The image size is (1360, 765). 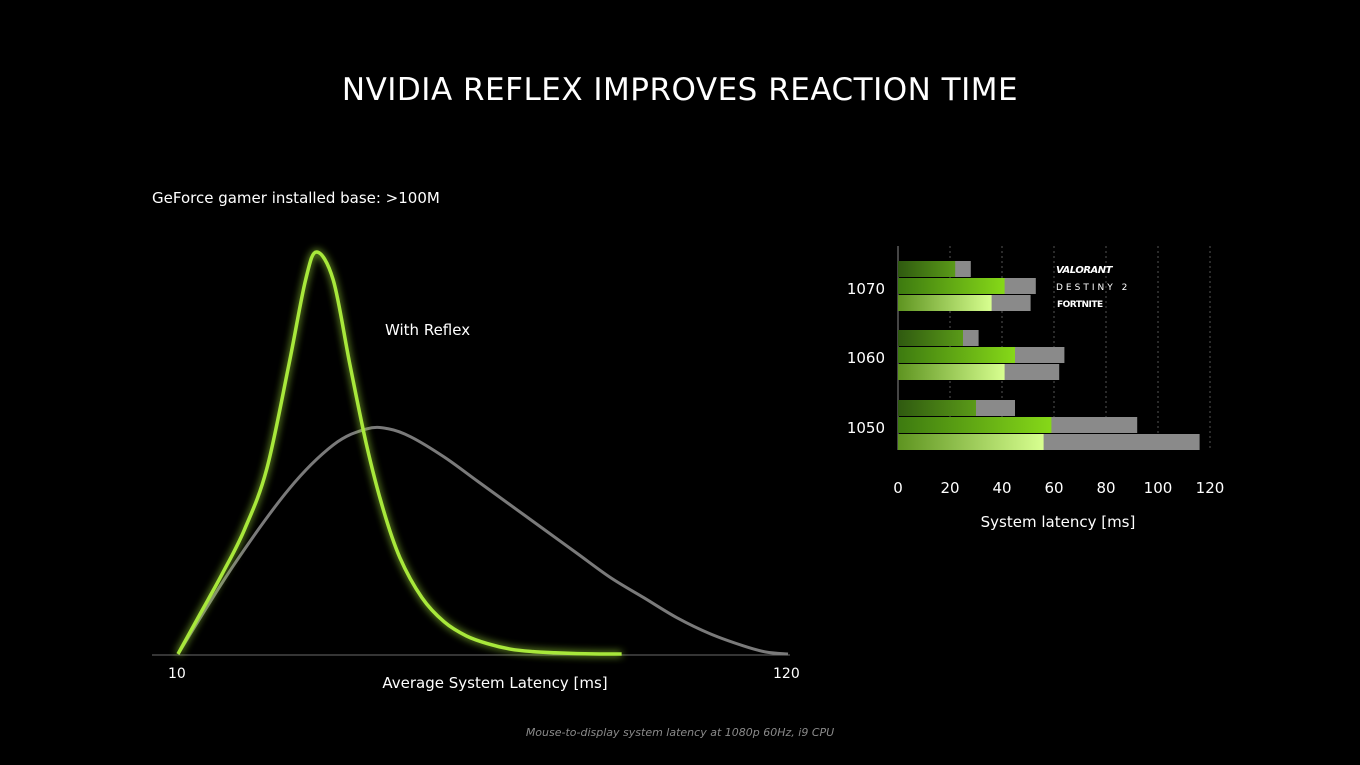 I want to click on x-tick-label: 60, so click(x=1053, y=488).